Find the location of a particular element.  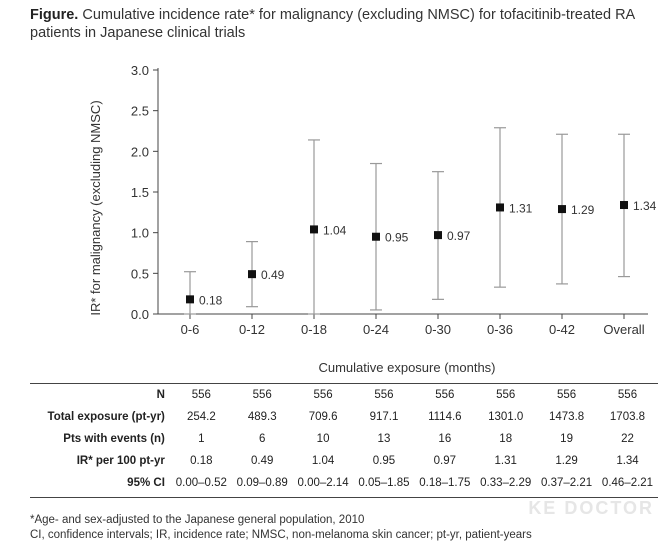

table-cell: 6 is located at coordinates (262, 439).